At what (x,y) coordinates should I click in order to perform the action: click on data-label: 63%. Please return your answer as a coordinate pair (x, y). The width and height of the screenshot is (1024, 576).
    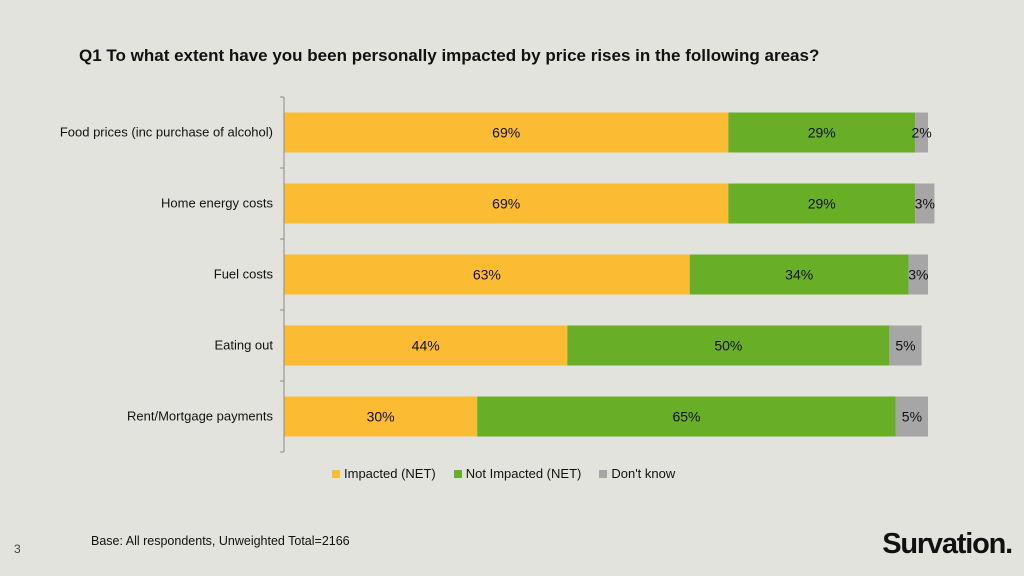
    Looking at the image, I should click on (487, 275).